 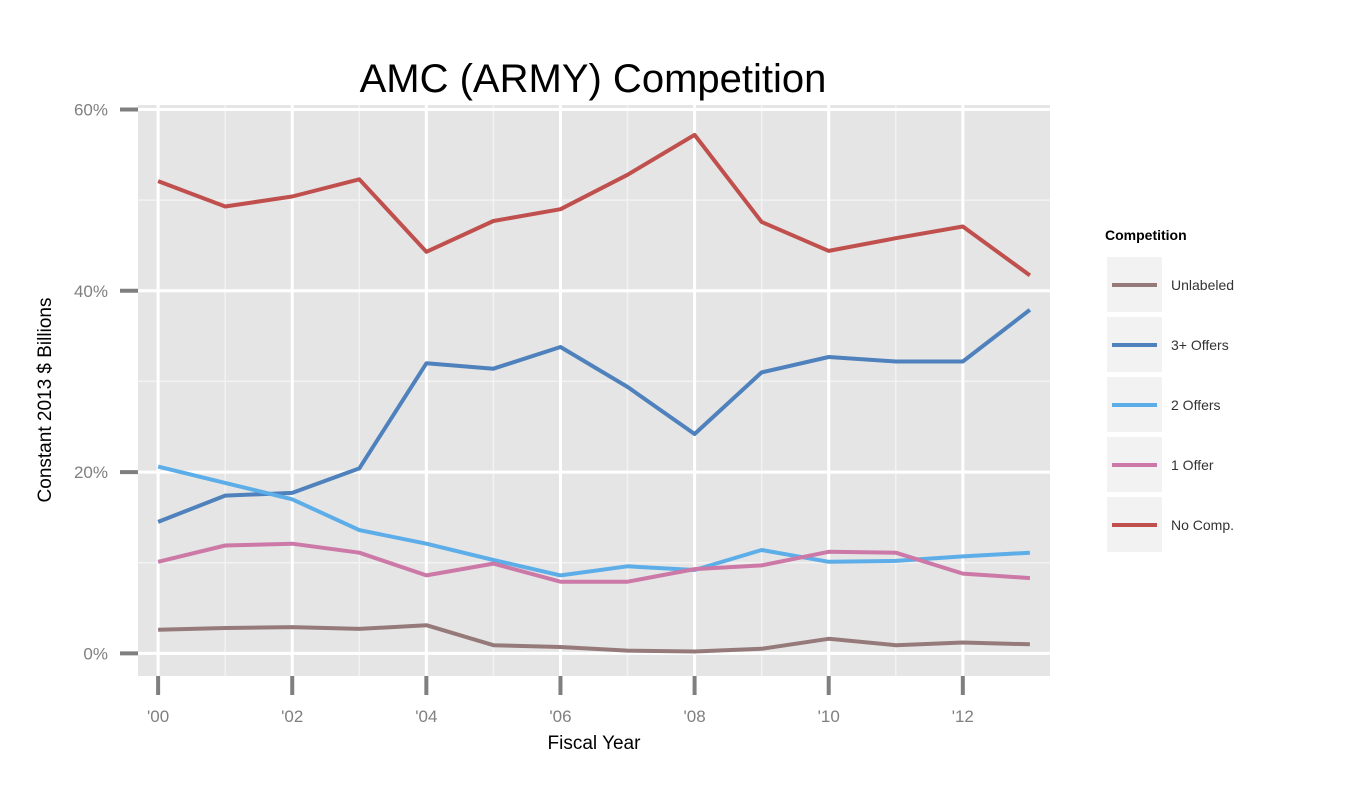 I want to click on legend-label-no-comp: No Comp., so click(x=1202, y=525).